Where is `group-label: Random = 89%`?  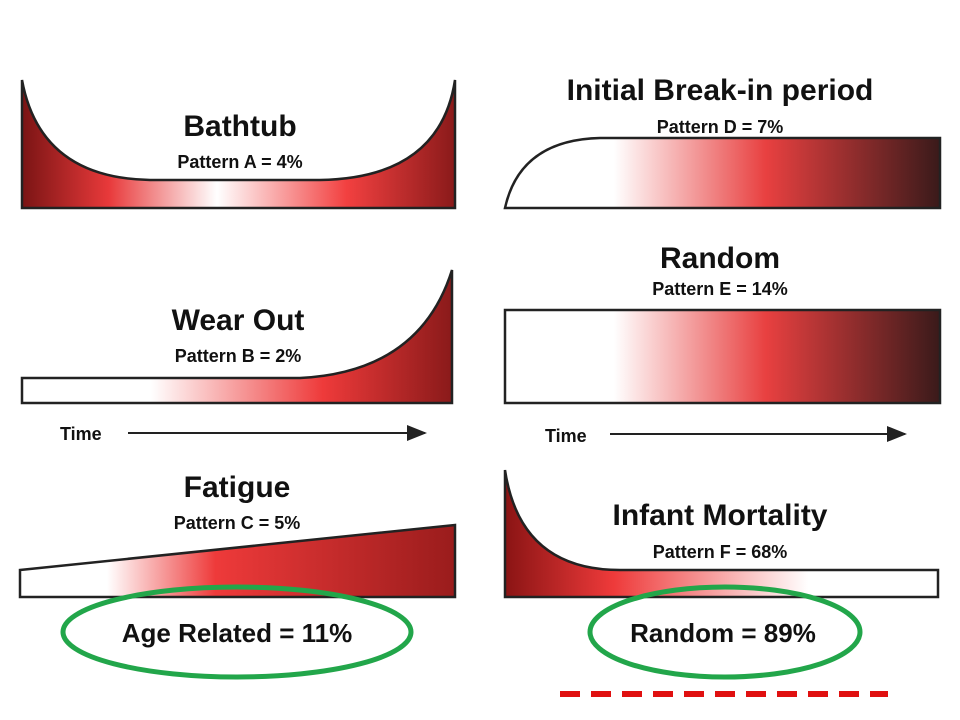
group-label: Random = 89% is located at coordinates (723, 633).